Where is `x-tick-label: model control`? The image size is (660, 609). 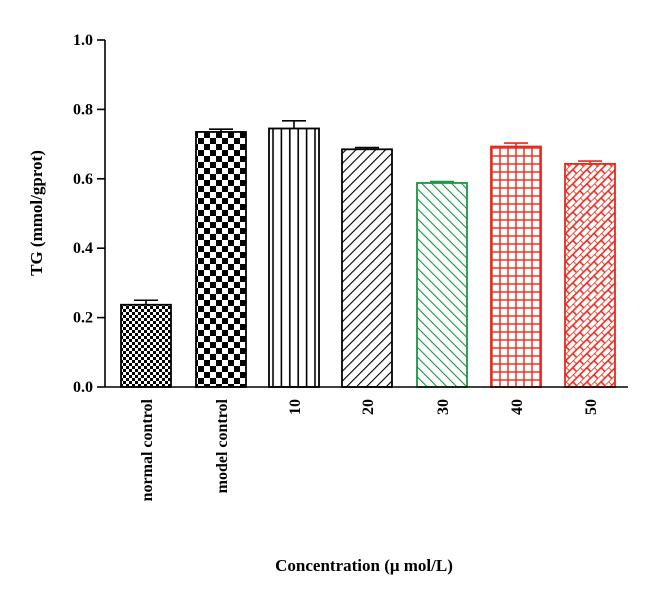 x-tick-label: model control is located at coordinates (222, 445).